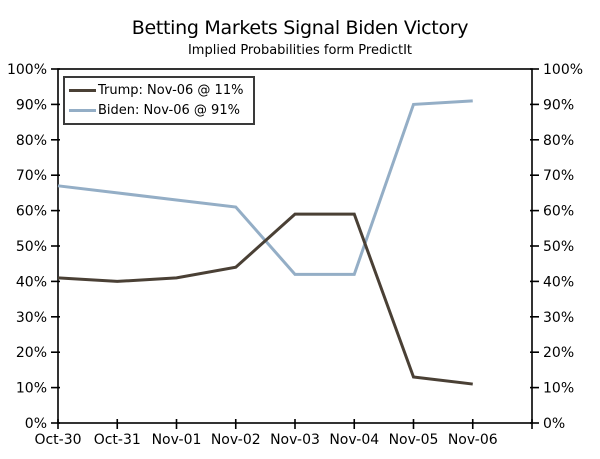  I want to click on x-tick-label: Oct-31, so click(117, 440).